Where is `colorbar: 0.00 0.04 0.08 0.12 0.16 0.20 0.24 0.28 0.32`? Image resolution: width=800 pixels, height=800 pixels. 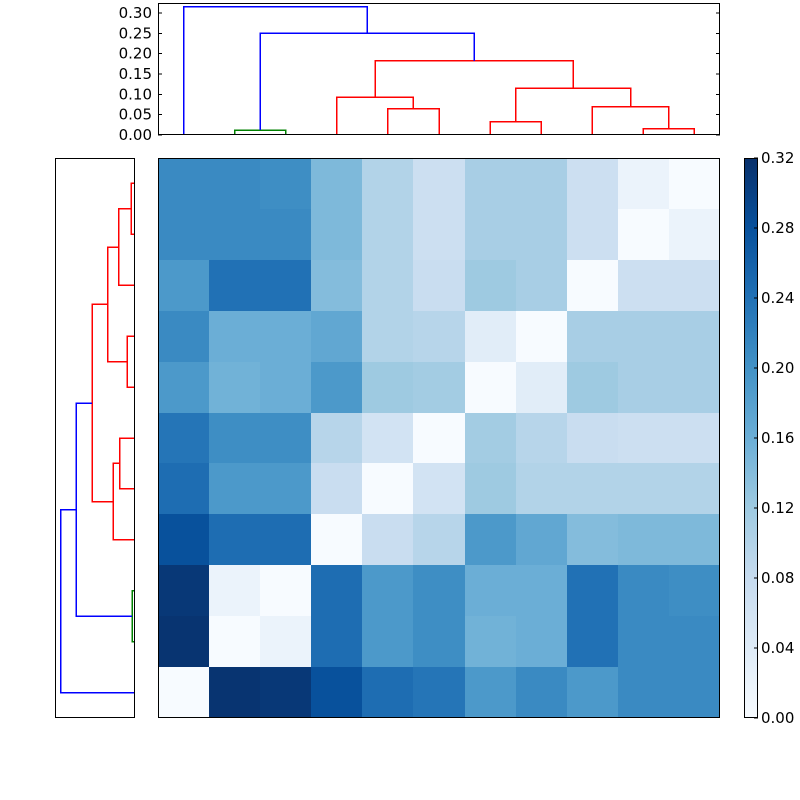
colorbar: 0.00 0.04 0.08 0.12 0.16 0.20 0.24 0.28 0.32 is located at coordinates (769, 438).